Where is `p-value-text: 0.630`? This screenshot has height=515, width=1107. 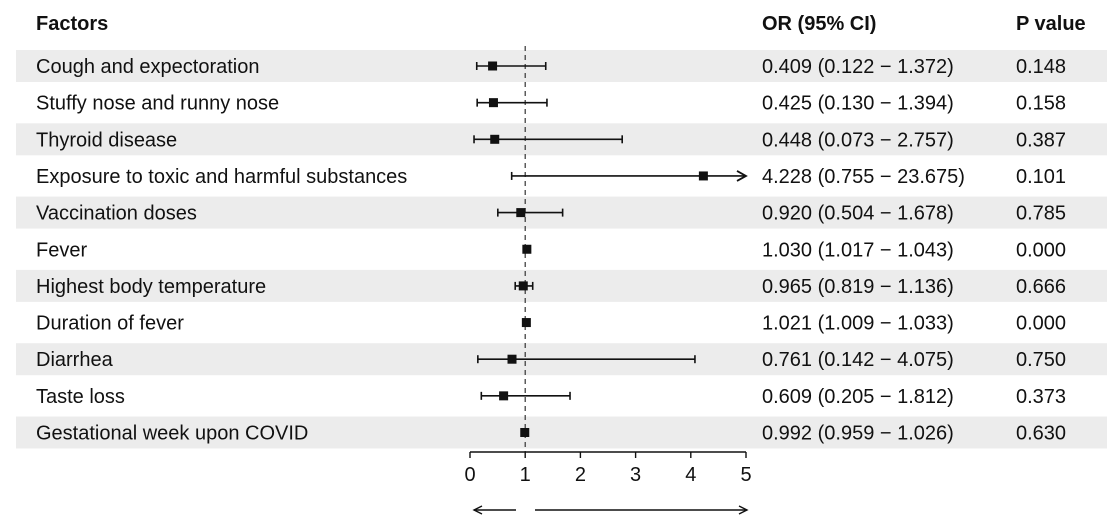
p-value-text: 0.630 is located at coordinates (1041, 434).